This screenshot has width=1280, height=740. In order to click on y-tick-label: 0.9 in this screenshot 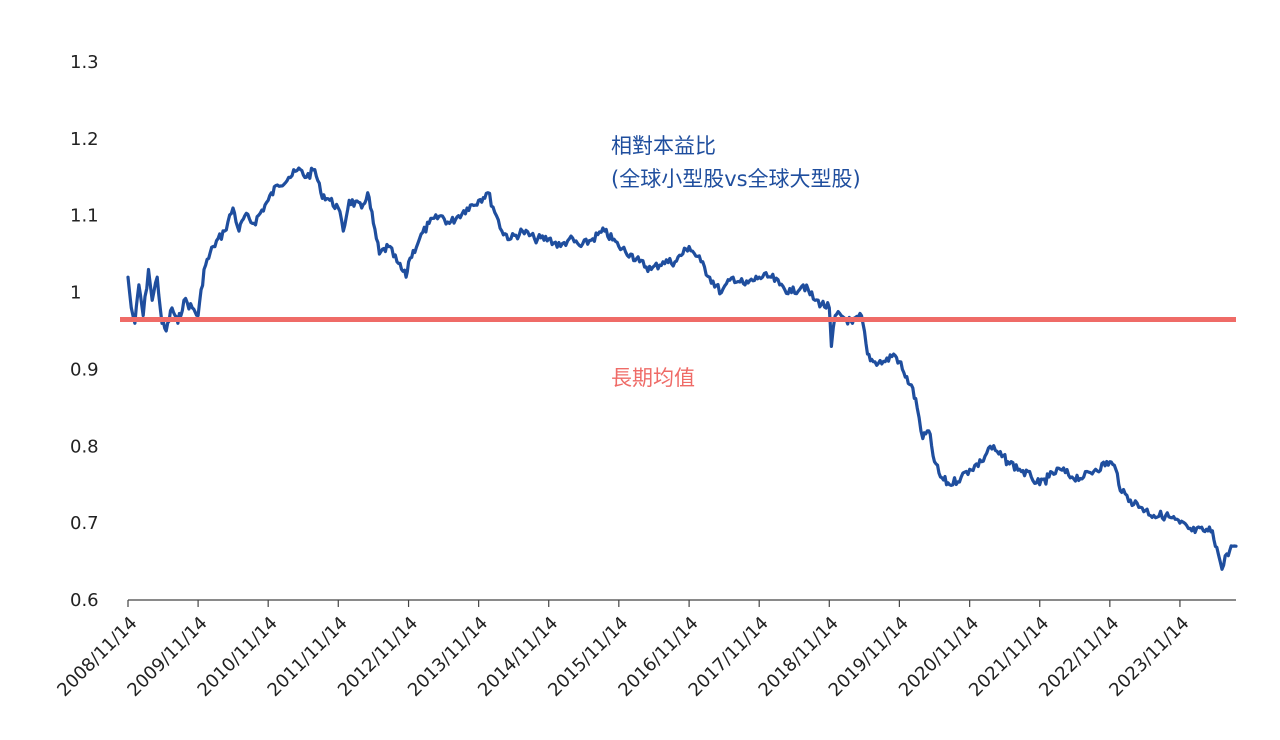, I will do `click(84, 369)`.